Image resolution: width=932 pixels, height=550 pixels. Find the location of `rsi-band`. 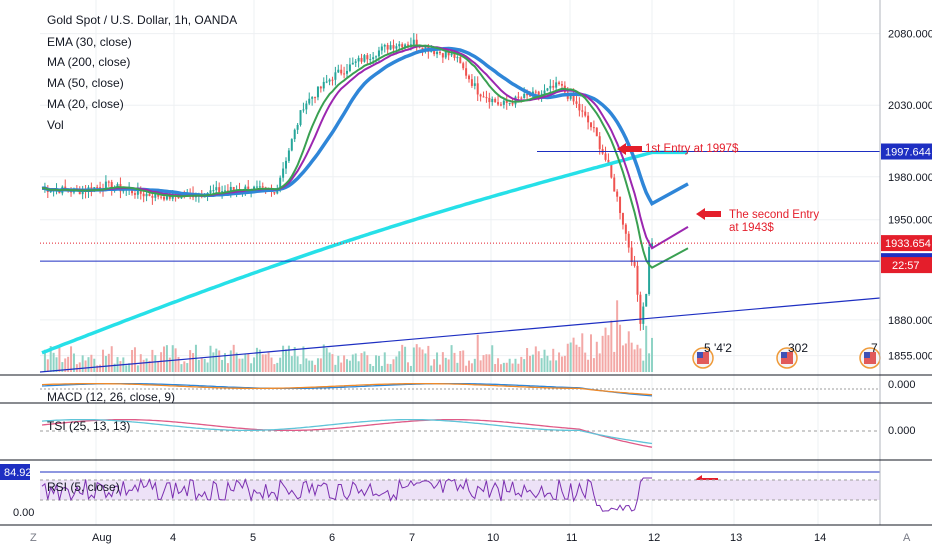

rsi-band is located at coordinates (460, 490).